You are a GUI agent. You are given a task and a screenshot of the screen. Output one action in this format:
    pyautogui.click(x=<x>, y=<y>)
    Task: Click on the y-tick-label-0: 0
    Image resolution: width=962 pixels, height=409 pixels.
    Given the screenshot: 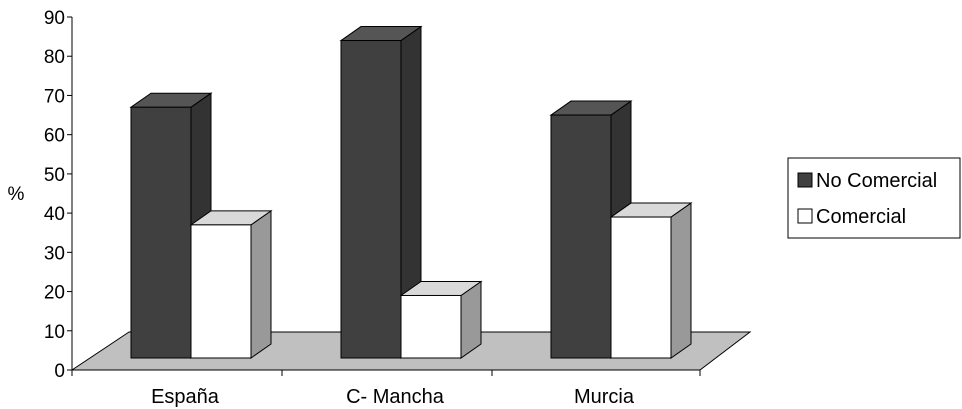 What is the action you would take?
    pyautogui.click(x=59, y=371)
    